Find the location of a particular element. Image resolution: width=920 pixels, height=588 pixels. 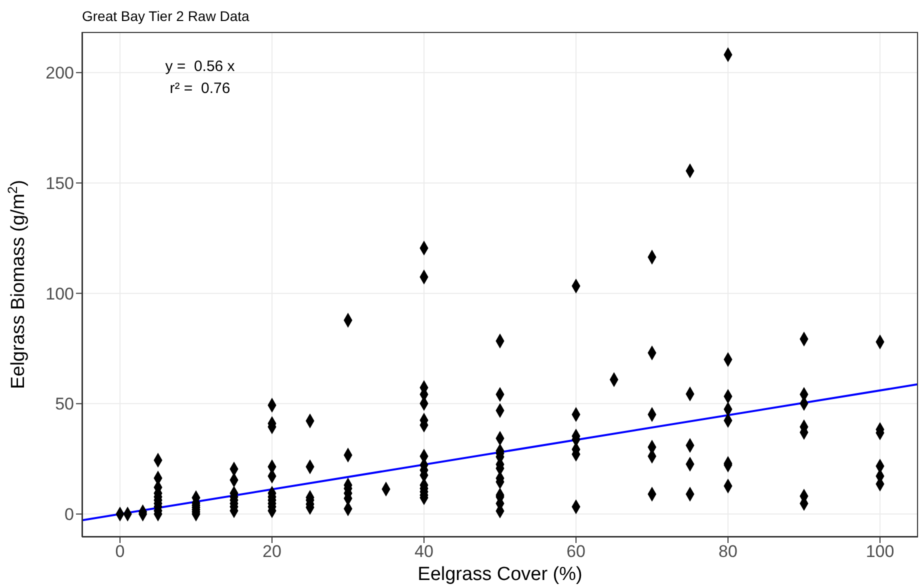

x-tick-label: 40 is located at coordinates (424, 552).